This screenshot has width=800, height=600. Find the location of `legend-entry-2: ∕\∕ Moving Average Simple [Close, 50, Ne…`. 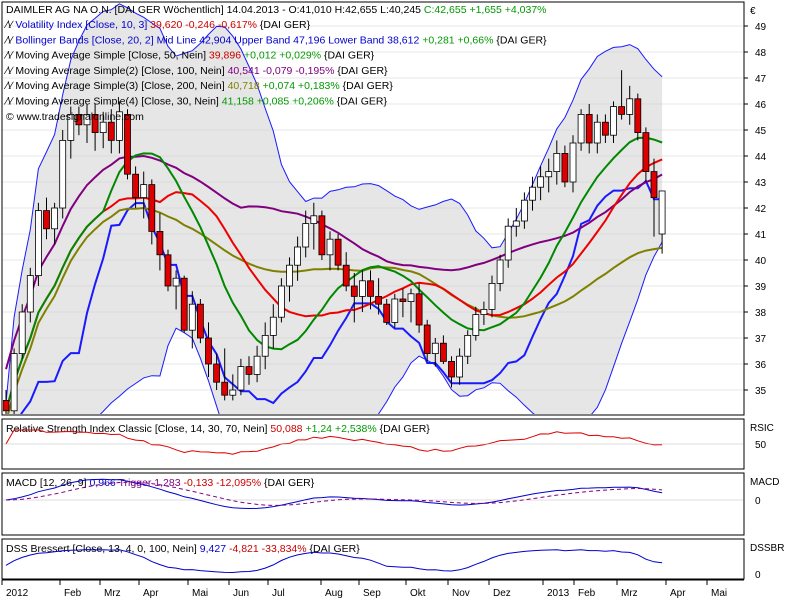

legend-entry-2: ∕\∕ Moving Average Simple [Close, 50, Ne… is located at coordinates (189, 56).